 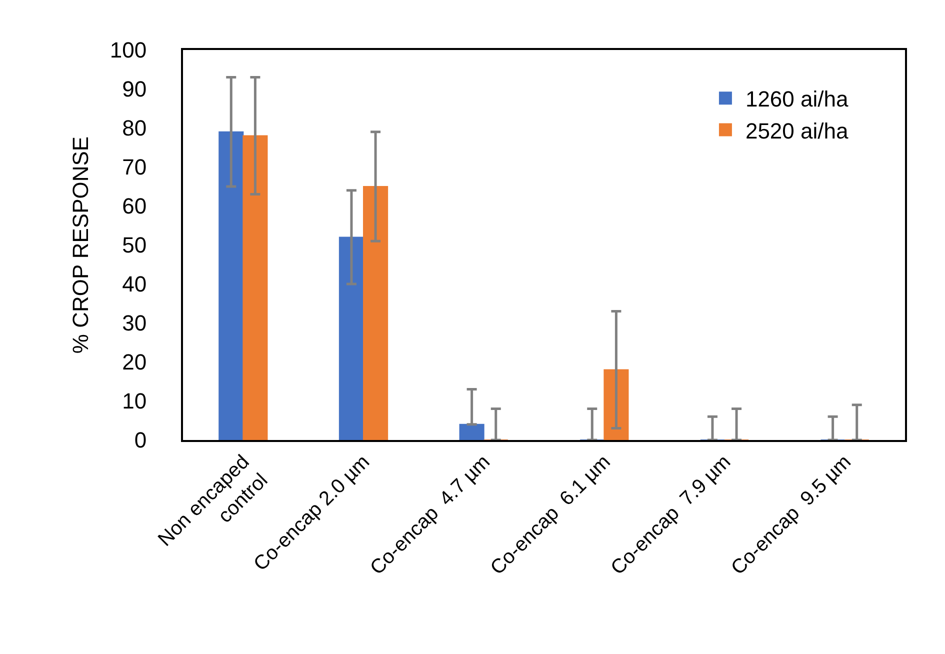 I want to click on y-tick-label: 40, so click(x=134, y=284).